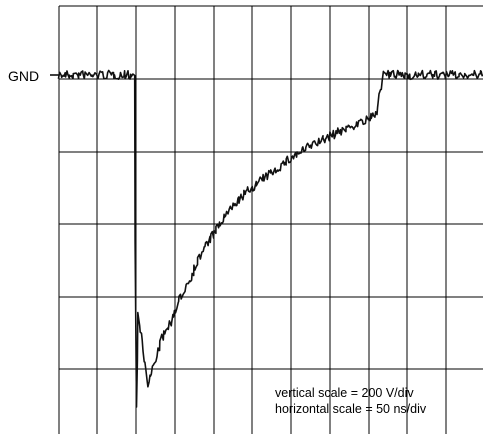 The width and height of the screenshot is (483, 434). Describe the element at coordinates (23, 76) in the screenshot. I see `gnd-reference-label: GND` at that location.